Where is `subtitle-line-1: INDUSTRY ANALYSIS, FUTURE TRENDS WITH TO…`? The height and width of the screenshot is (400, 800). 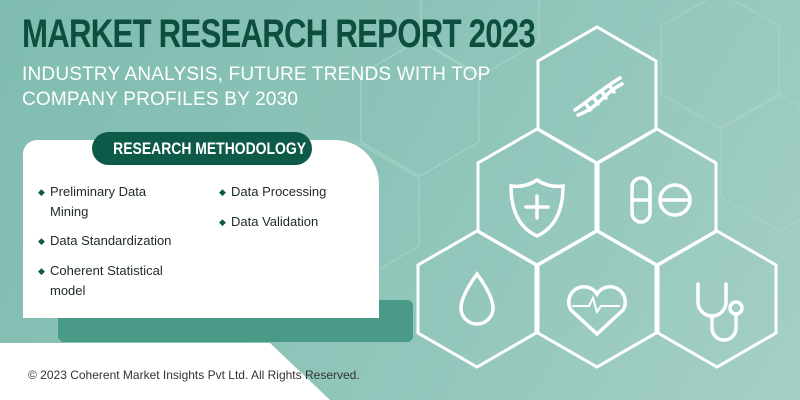
subtitle-line-1: INDUSTRY ANALYSIS, FUTURE TRENDS WITH TO… is located at coordinates (256, 74).